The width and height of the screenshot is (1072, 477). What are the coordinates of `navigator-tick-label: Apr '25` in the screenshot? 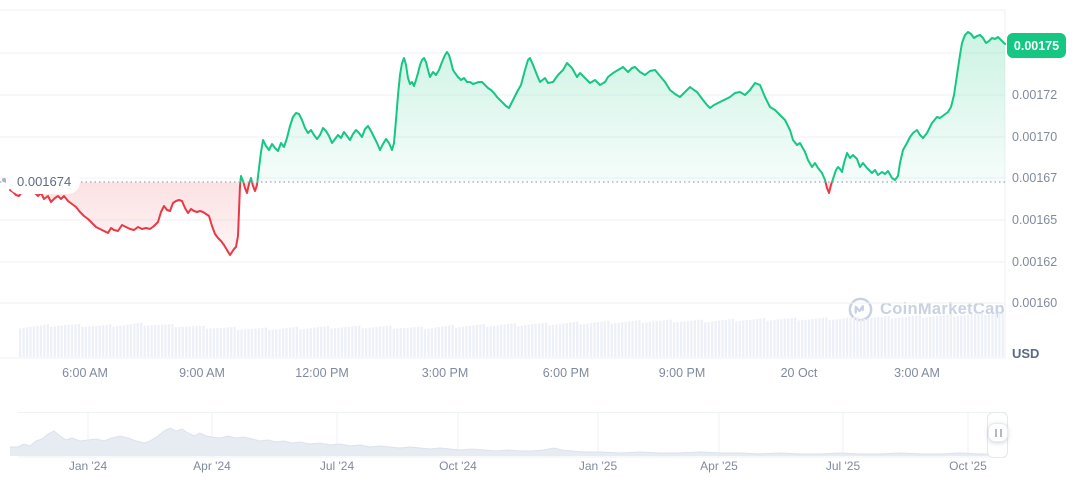 It's located at (719, 466).